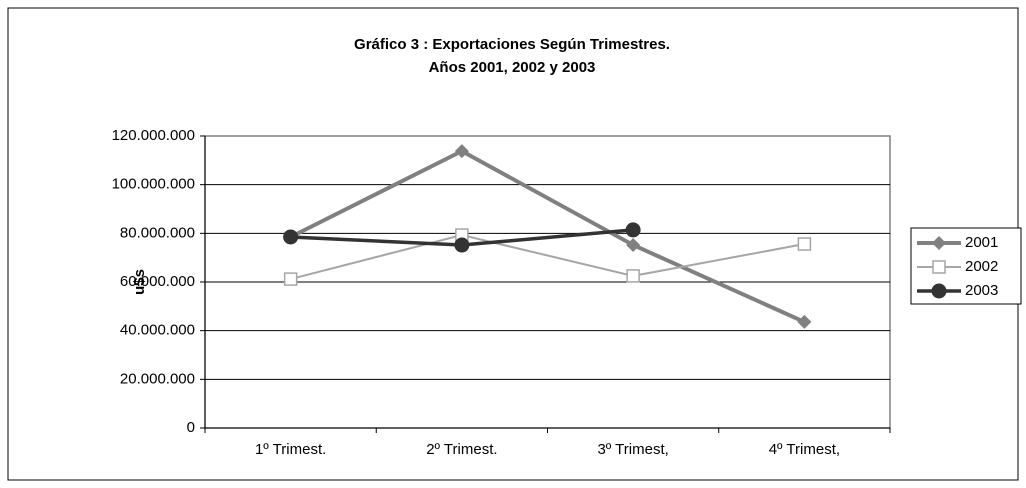 The width and height of the screenshot is (1026, 488). Describe the element at coordinates (157, 330) in the screenshot. I see `y-tick-label: 40.000.000` at that location.